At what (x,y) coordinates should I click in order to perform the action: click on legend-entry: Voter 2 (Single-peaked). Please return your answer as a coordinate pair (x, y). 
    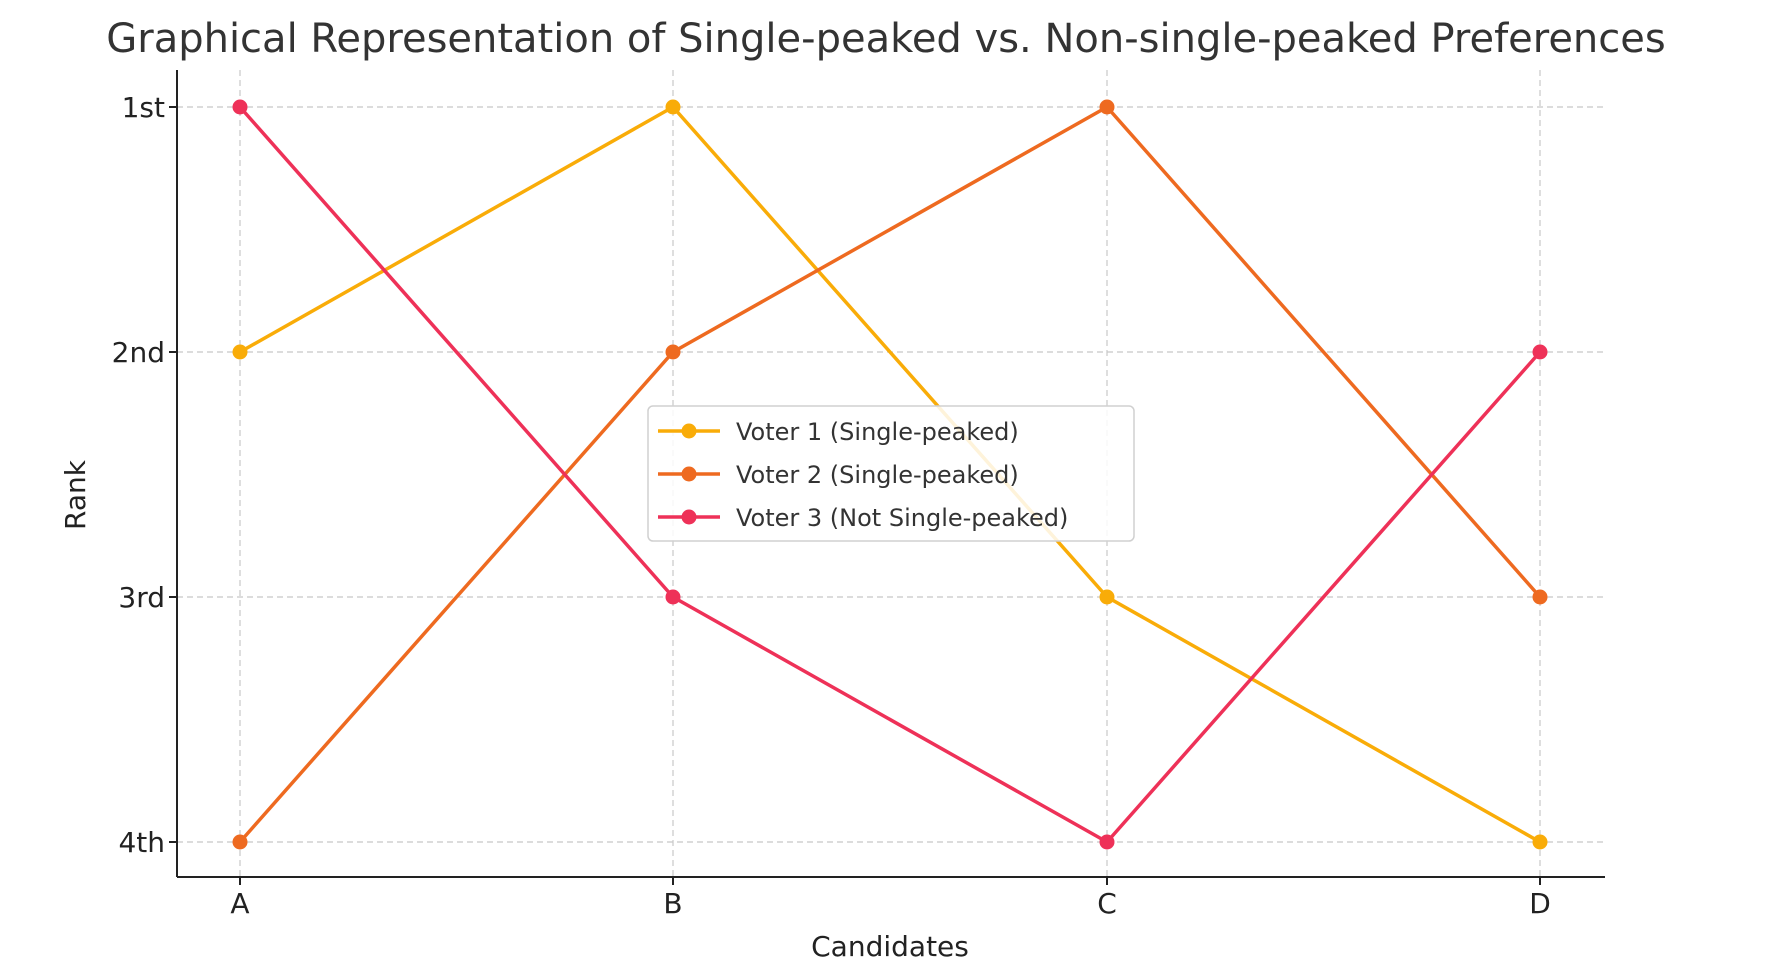
    Looking at the image, I should click on (838, 475).